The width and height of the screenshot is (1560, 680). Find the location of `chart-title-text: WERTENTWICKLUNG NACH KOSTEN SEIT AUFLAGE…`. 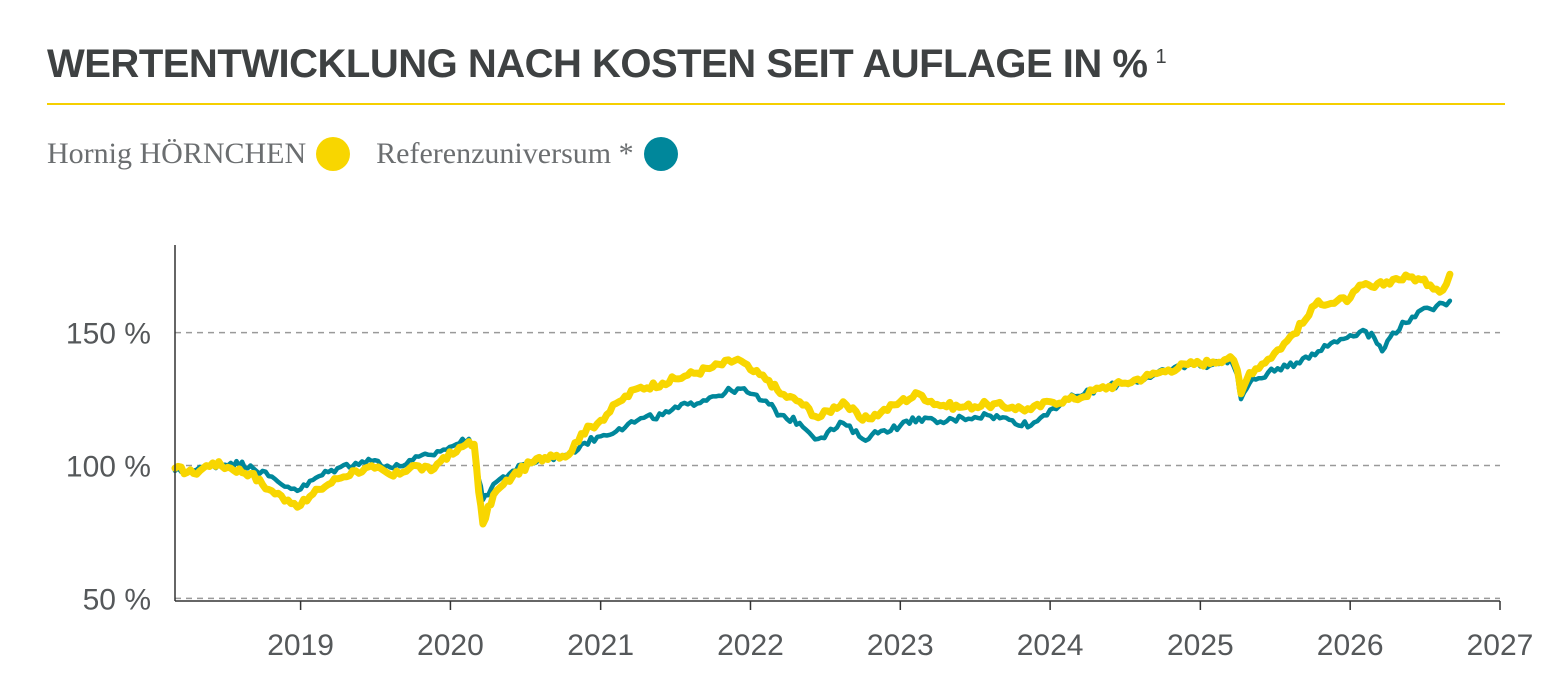

chart-title-text: WERTENTWICKLUNG NACH KOSTEN SEIT AUFLAGE… is located at coordinates (597, 64).